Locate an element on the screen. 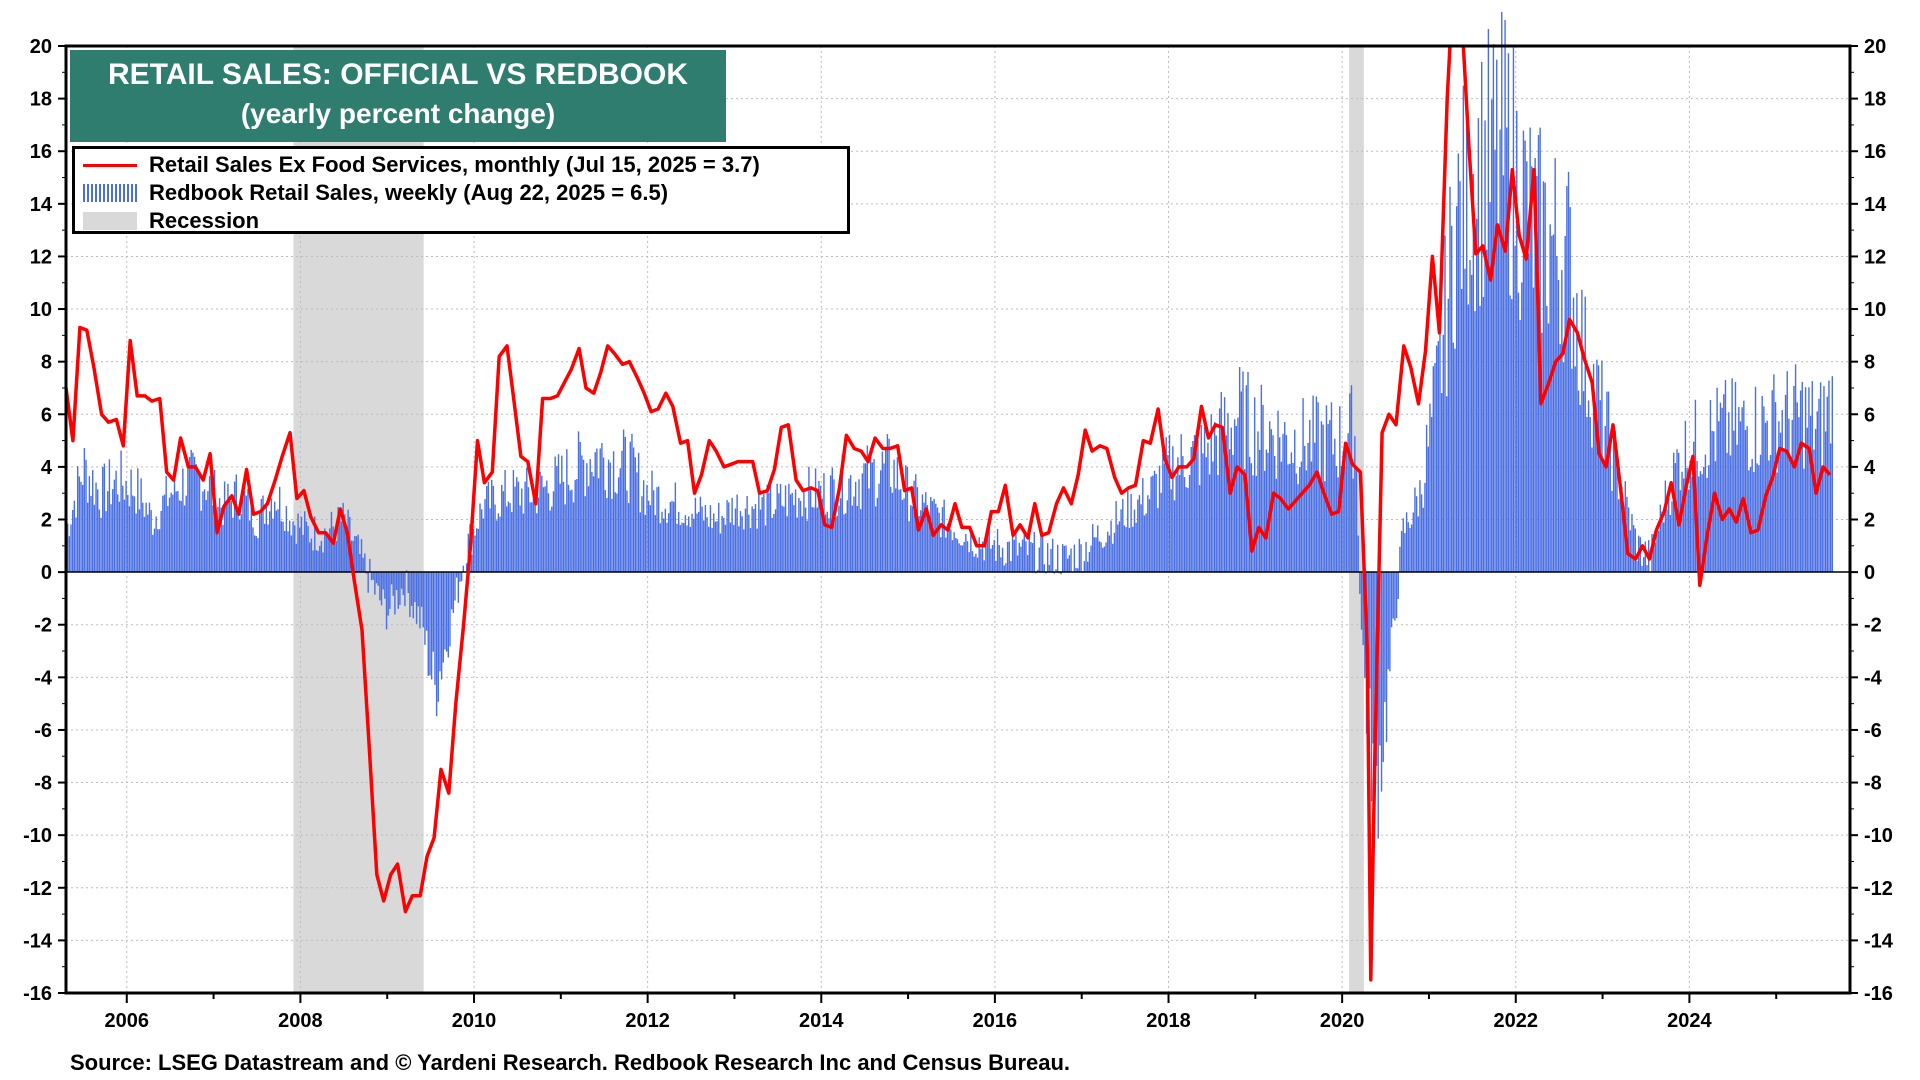  y-tick-label-right: 4 is located at coordinates (1870, 468).